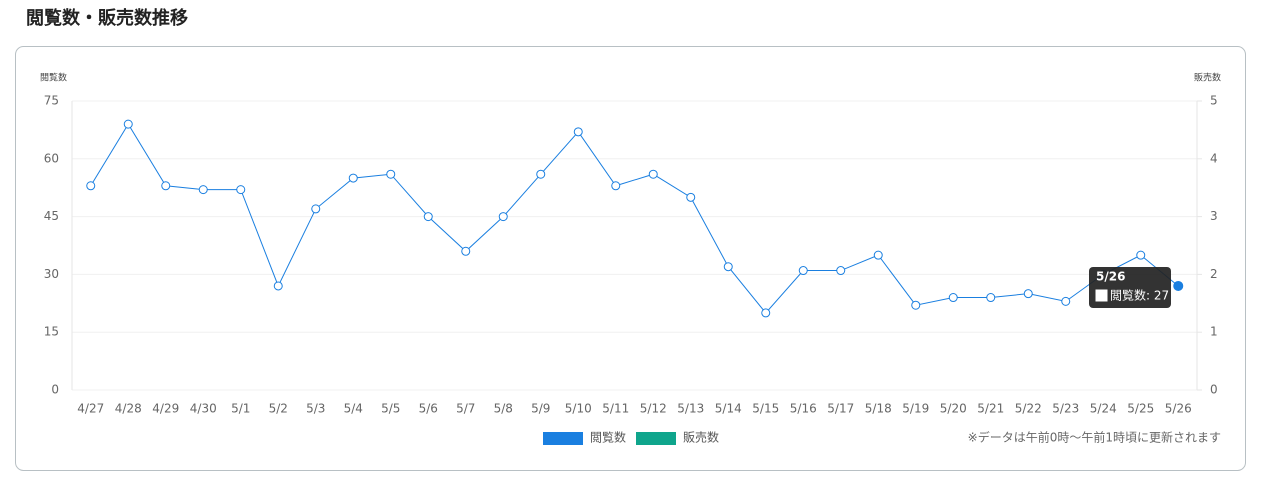  I want to click on y2-tick-label: 5, so click(1214, 101).